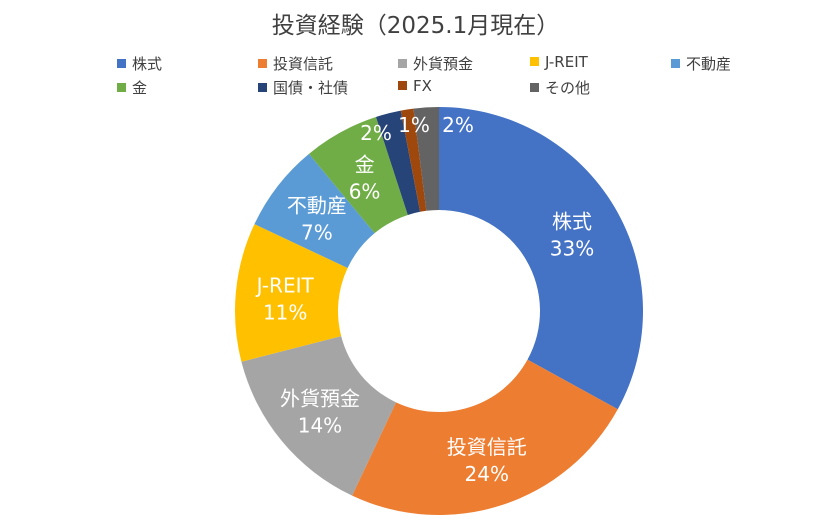 This screenshot has height=529, width=831. I want to click on data-label-category: 金, so click(365, 165).